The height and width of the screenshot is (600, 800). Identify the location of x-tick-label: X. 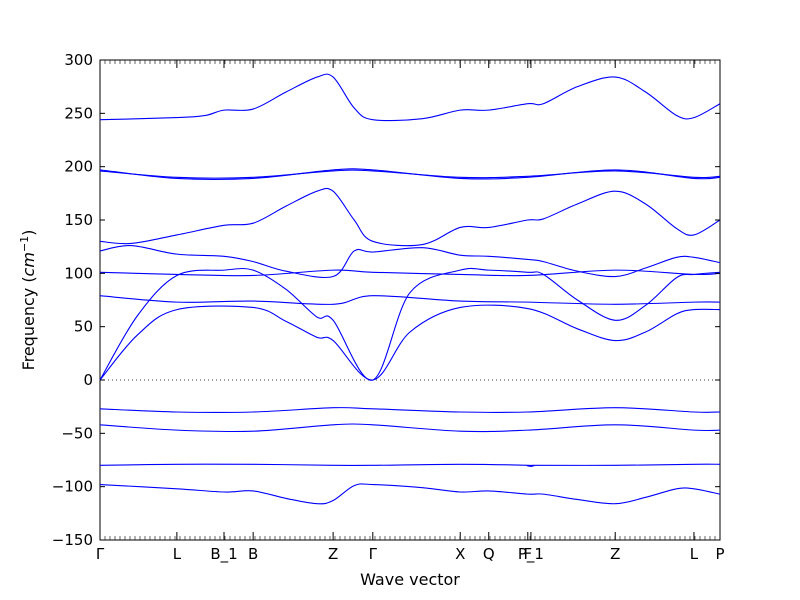
(460, 554).